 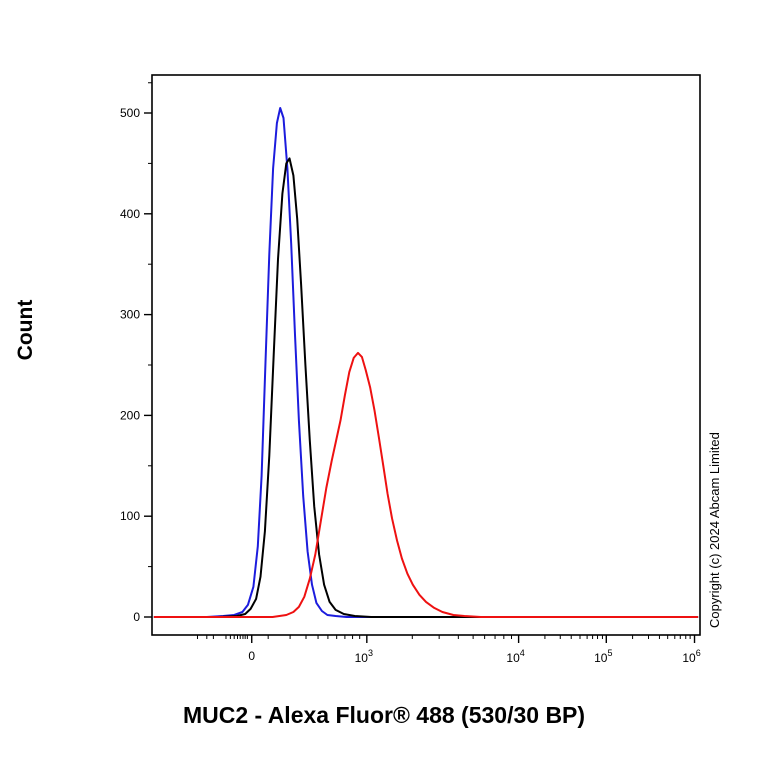 I want to click on svg-text: 400, so click(x=130, y=214).